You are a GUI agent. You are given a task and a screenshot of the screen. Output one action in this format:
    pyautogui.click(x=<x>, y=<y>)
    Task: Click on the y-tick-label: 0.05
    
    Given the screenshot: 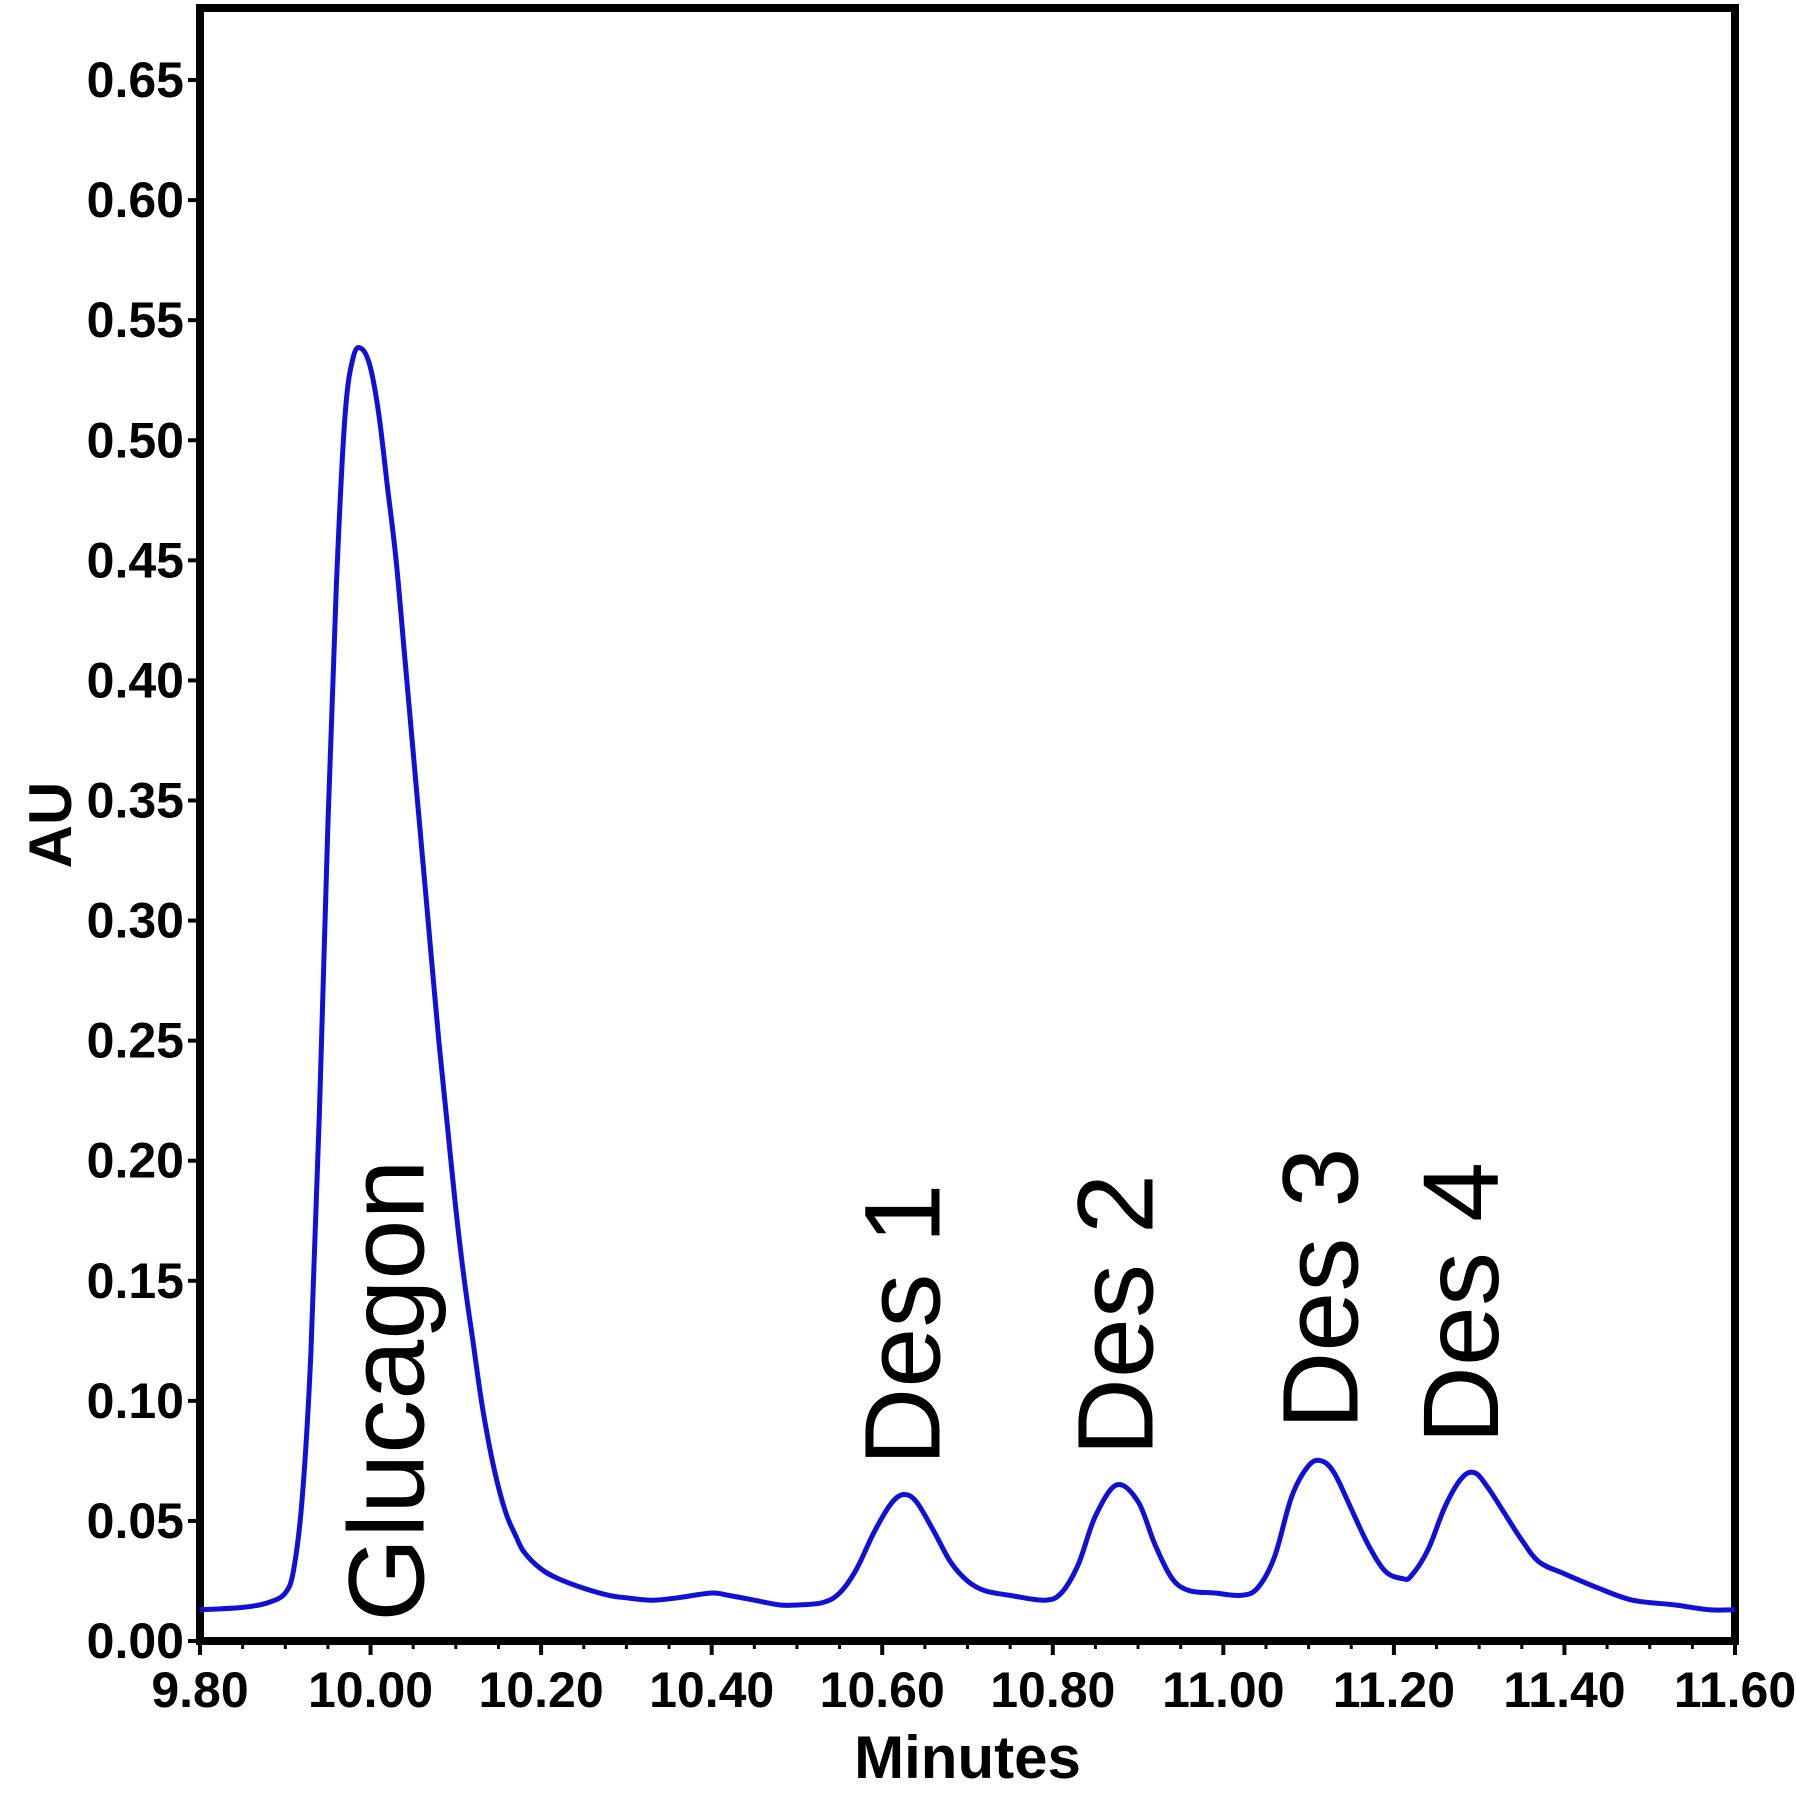 What is the action you would take?
    pyautogui.click(x=135, y=1521)
    